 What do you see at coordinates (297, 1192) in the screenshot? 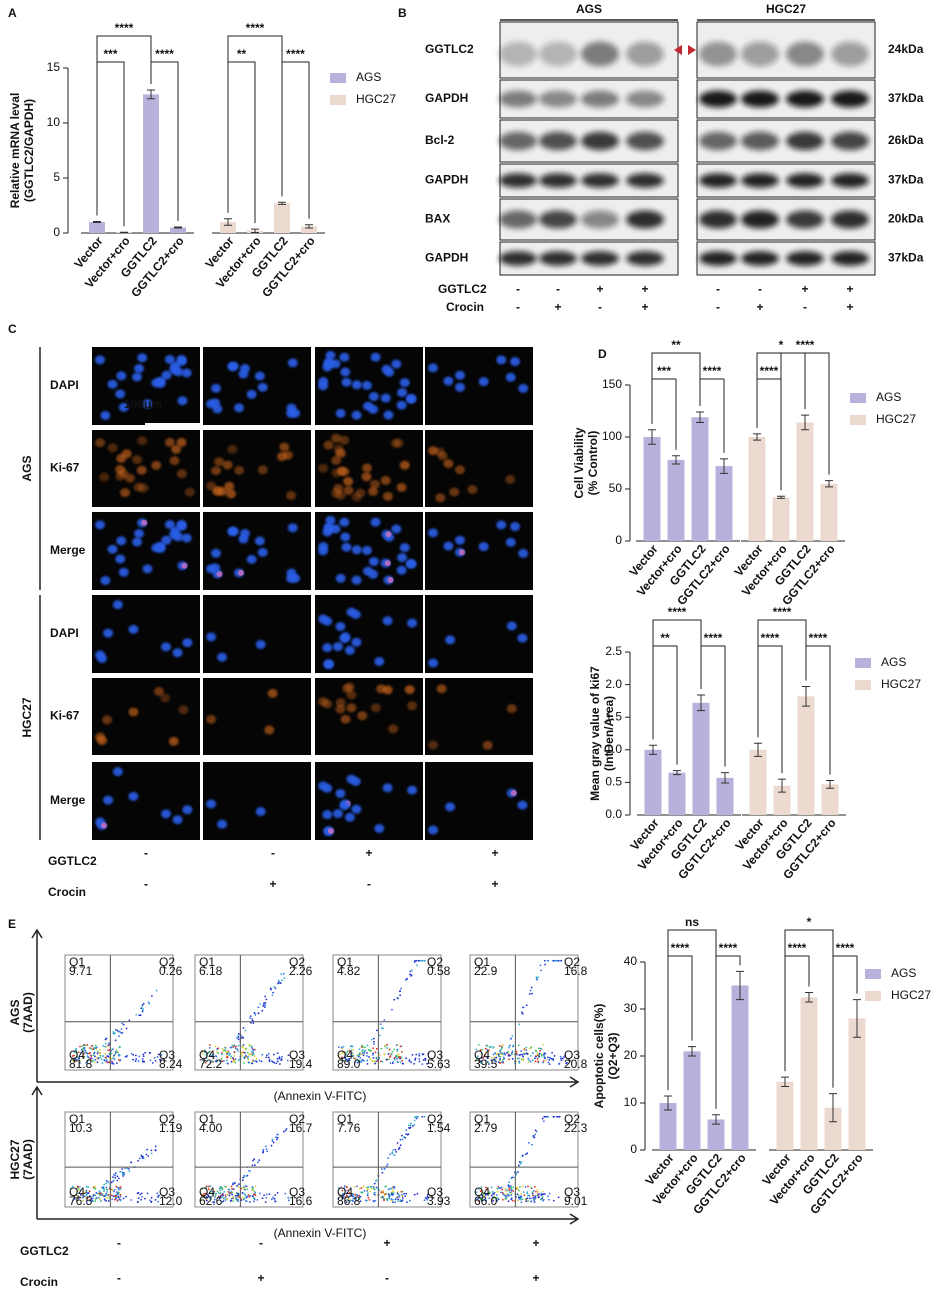
I see `quadrant-name: Q3` at bounding box center [297, 1192].